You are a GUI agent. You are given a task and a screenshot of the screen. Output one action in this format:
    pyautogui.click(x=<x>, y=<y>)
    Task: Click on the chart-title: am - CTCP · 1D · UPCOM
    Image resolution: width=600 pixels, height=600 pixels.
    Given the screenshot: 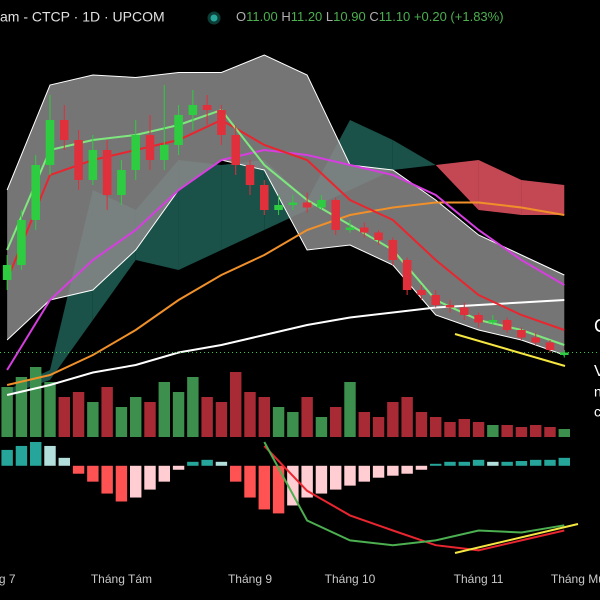 What is the action you would take?
    pyautogui.click(x=82, y=17)
    